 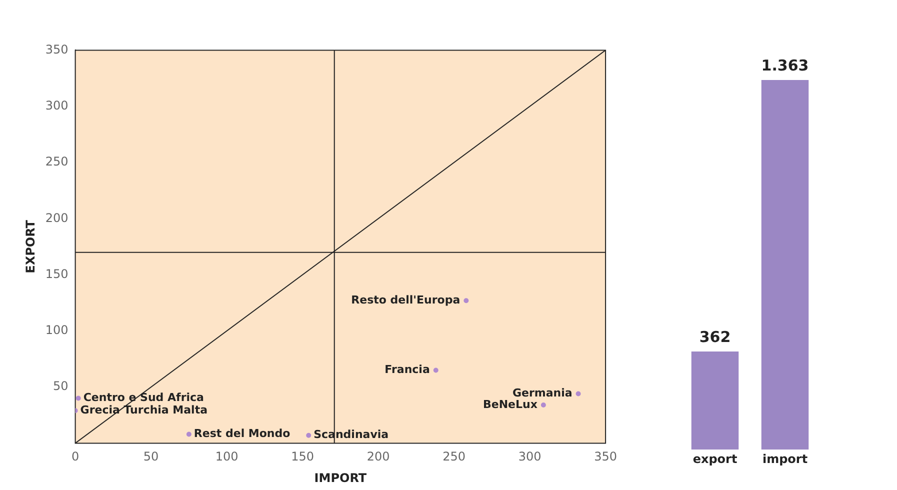 I want to click on annotation: Grecia Turchia Malta, so click(x=144, y=409).